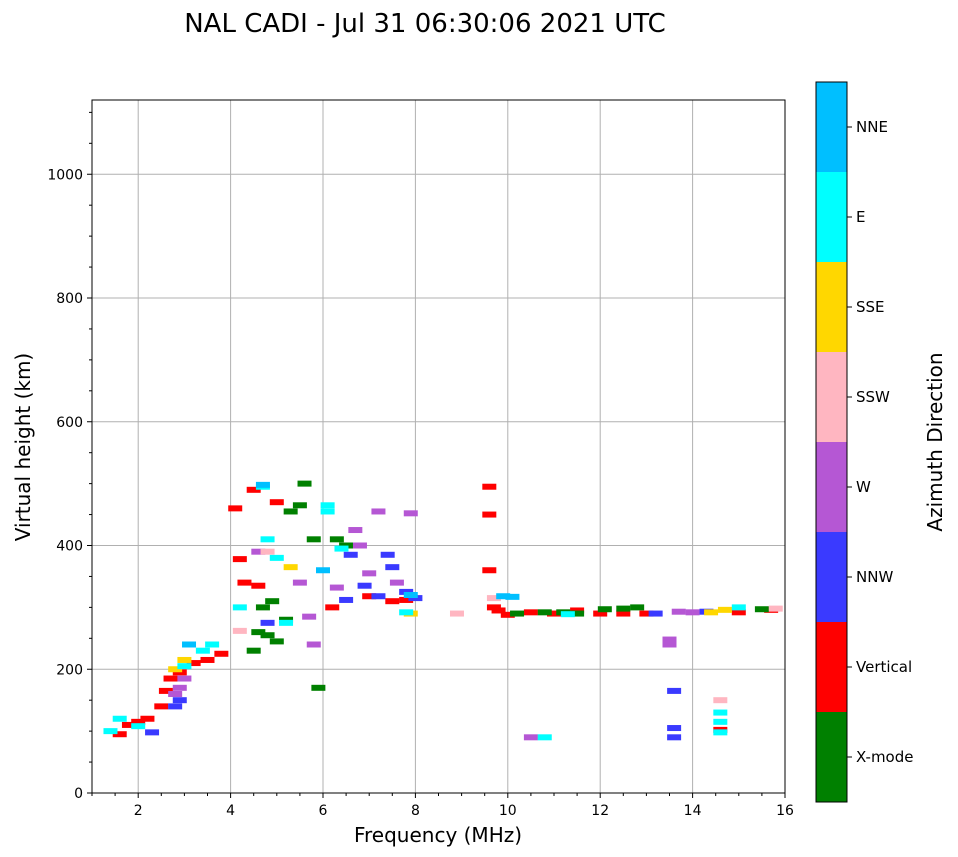 This screenshot has height=857, width=958. What do you see at coordinates (415, 811) in the screenshot?
I see `x-tick-label: 8` at bounding box center [415, 811].